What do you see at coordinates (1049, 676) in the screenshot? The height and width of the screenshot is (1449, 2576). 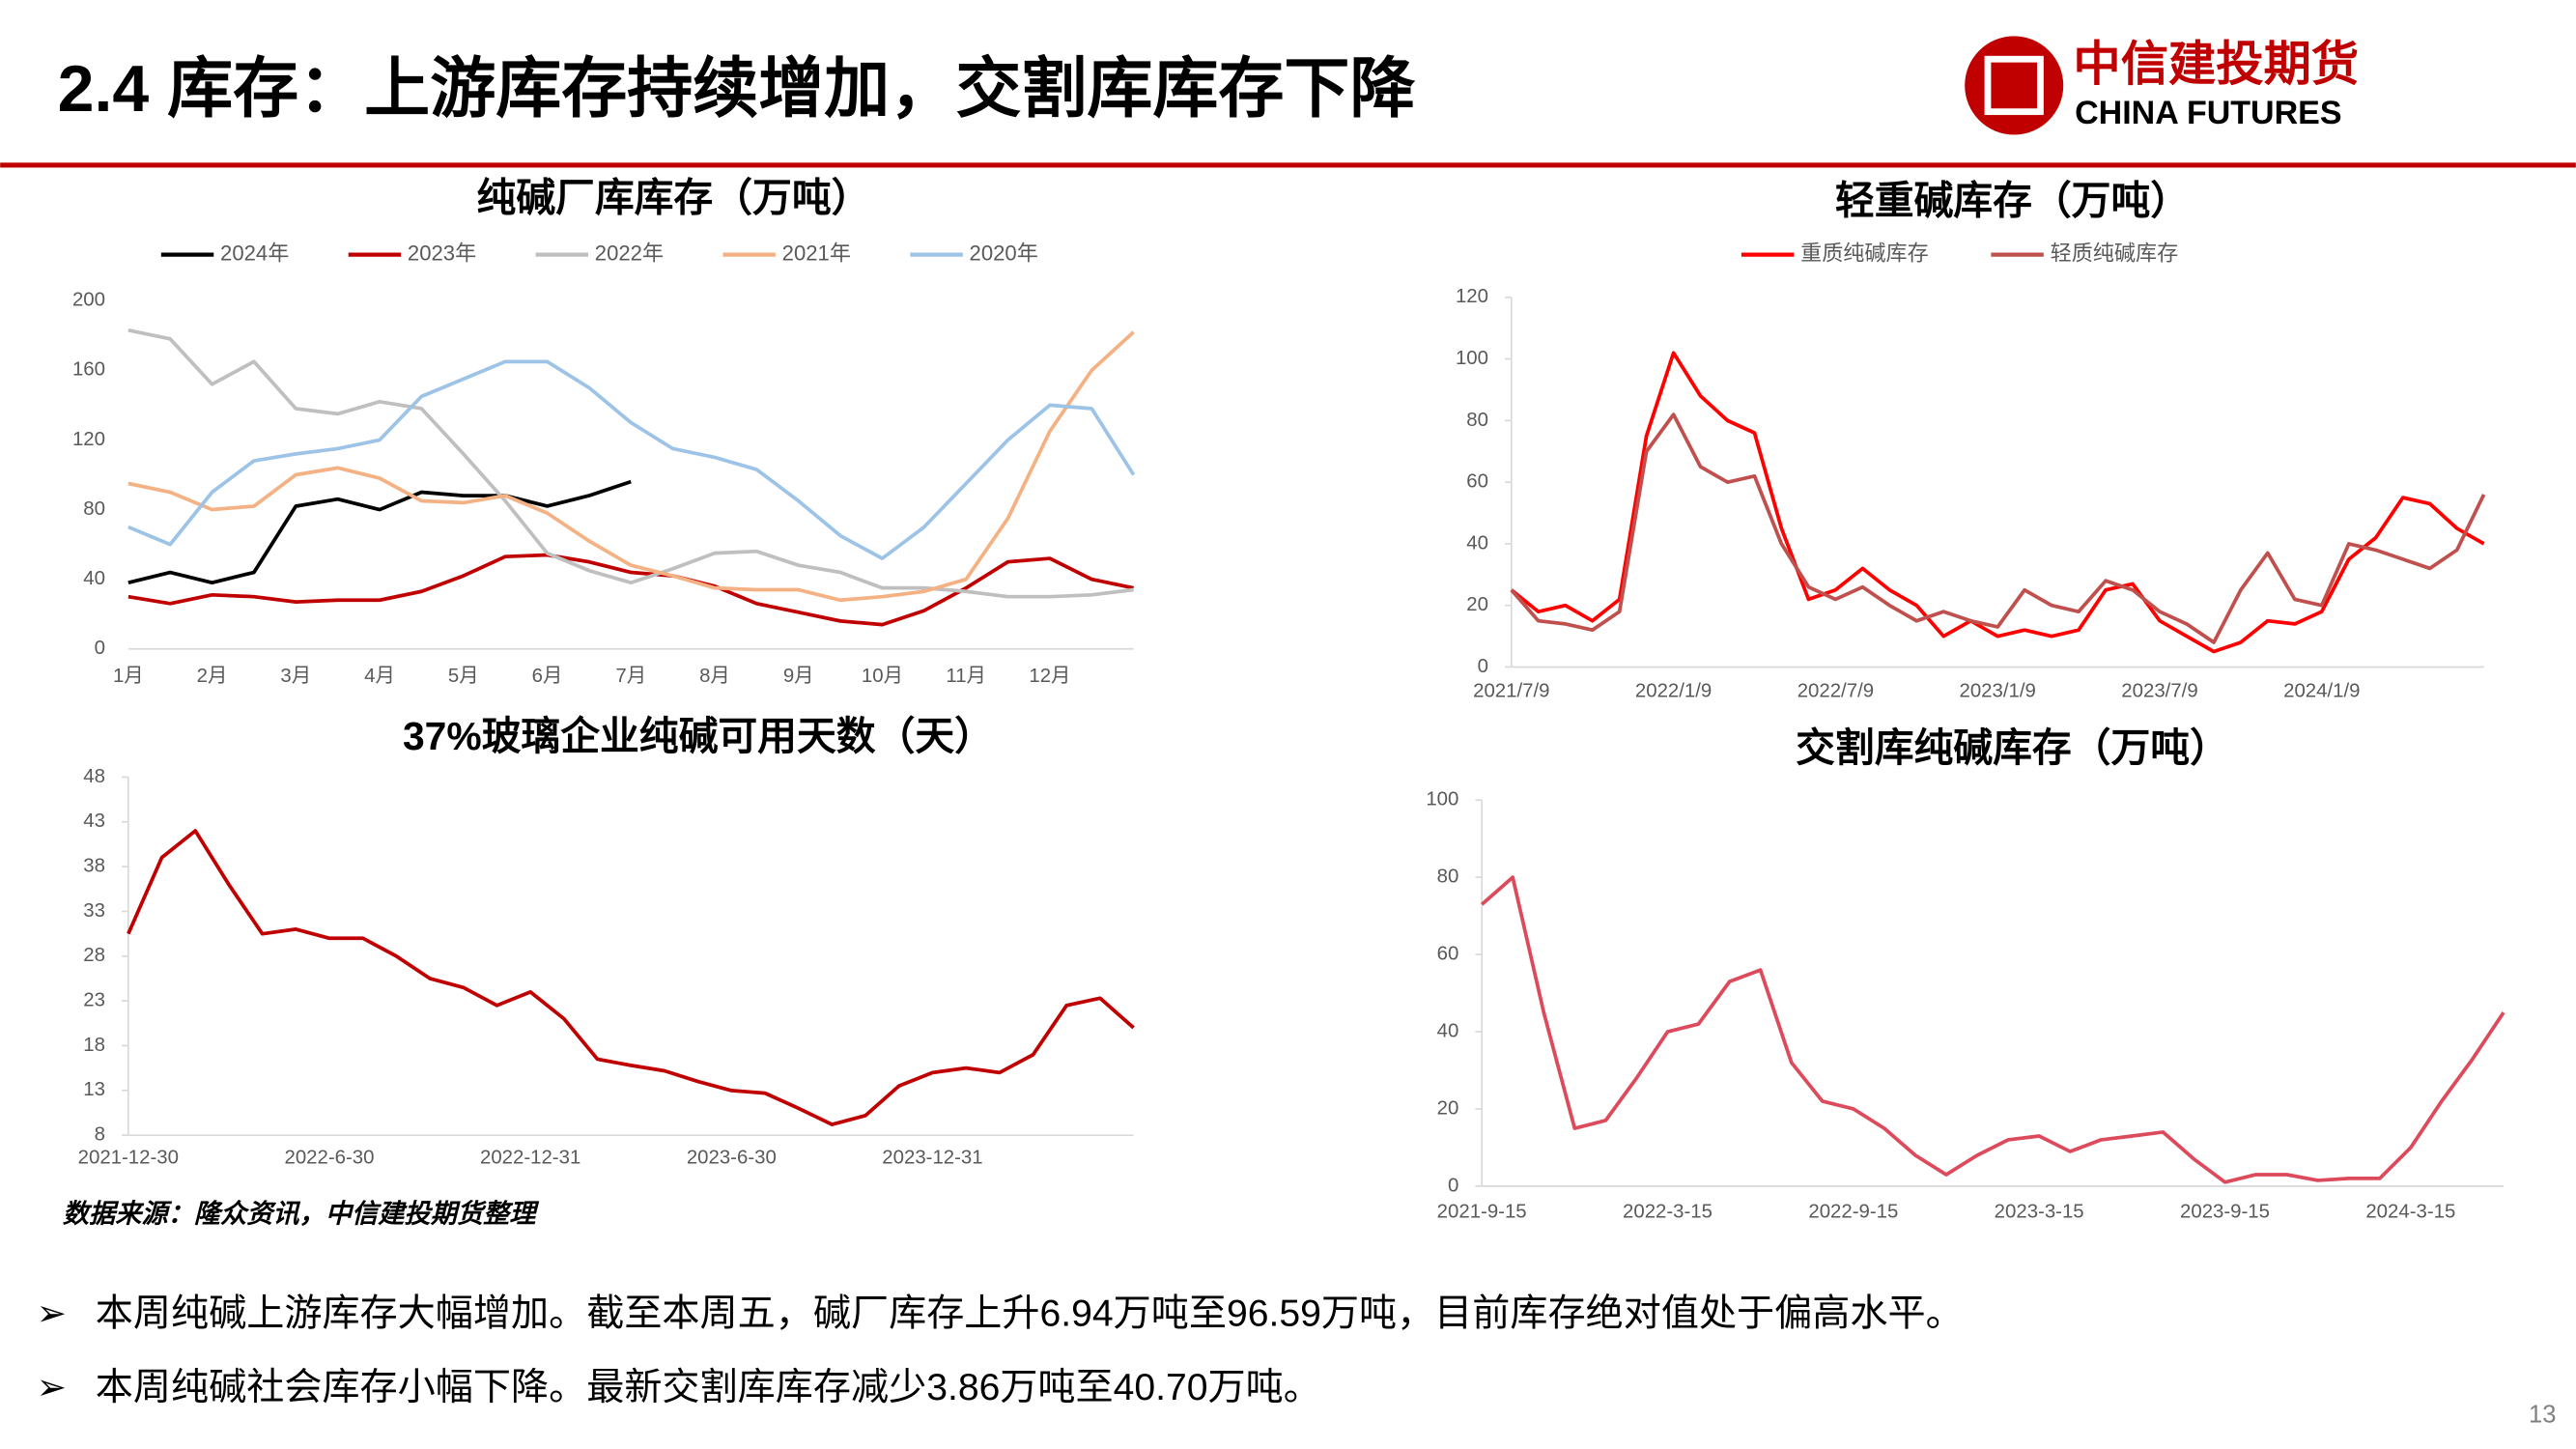 I see `x-tick-label: 12月` at bounding box center [1049, 676].